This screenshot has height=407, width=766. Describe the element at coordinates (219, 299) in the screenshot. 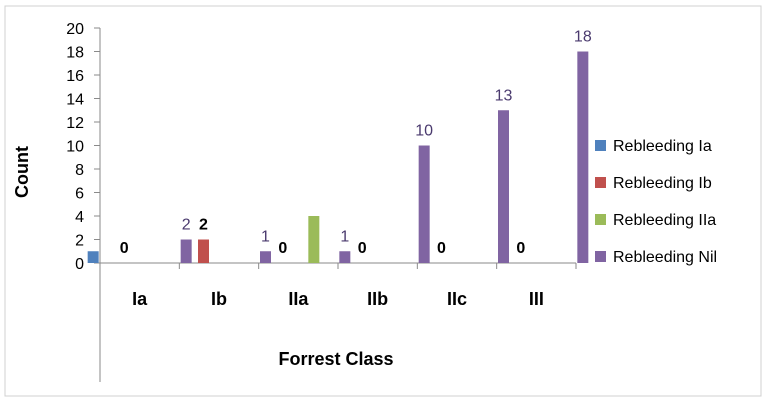

I see `x-category-label: Ib` at that location.